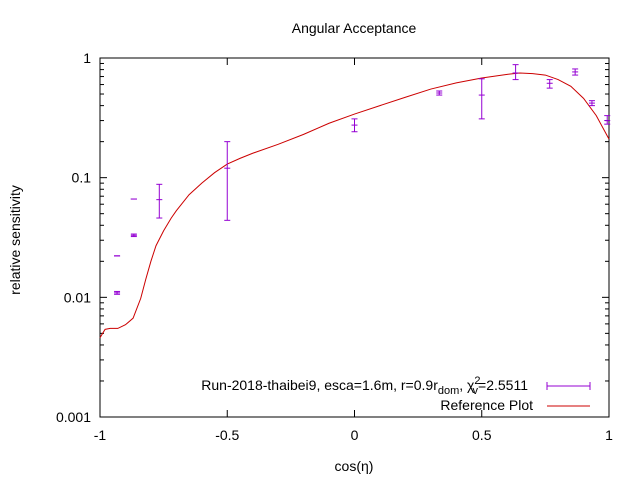 The height and width of the screenshot is (480, 640). Describe the element at coordinates (486, 405) in the screenshot. I see `legend-label-reference: Reference Plot` at that location.